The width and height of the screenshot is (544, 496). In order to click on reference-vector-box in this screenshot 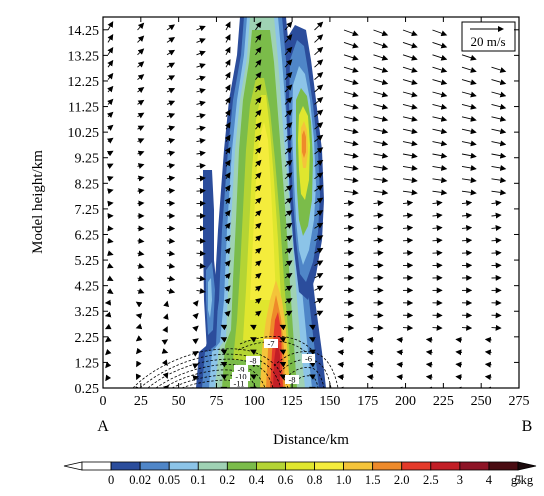, I will do `click(488, 36)`.